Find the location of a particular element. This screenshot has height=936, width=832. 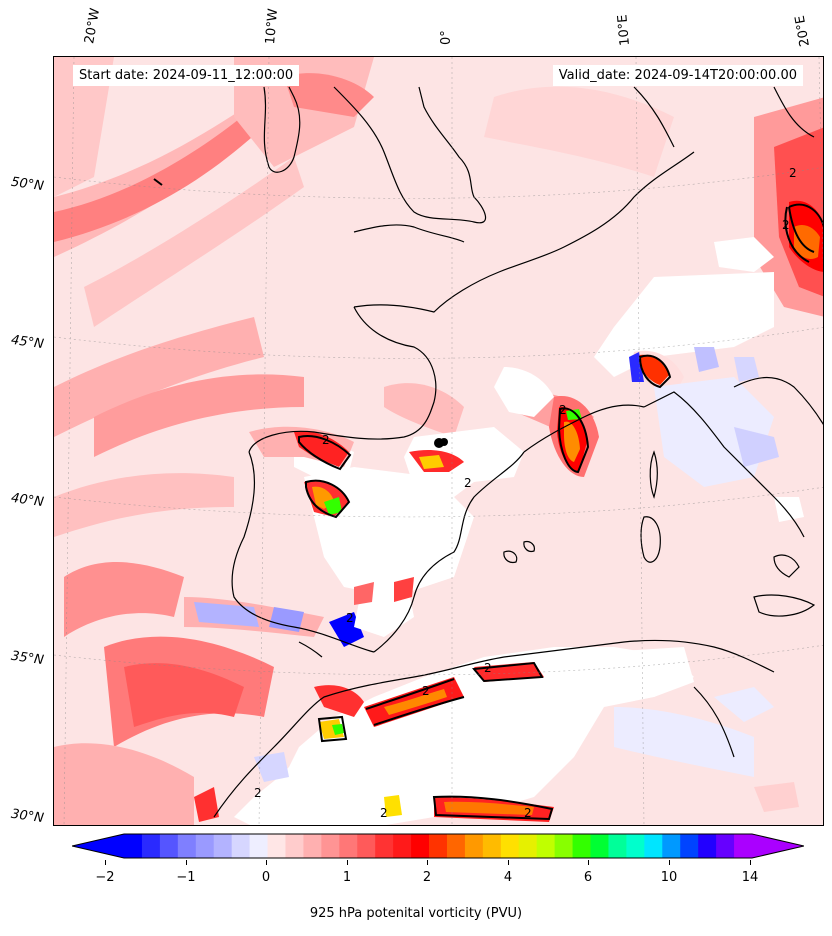

colorbar-tick-label: −1 is located at coordinates (186, 877).